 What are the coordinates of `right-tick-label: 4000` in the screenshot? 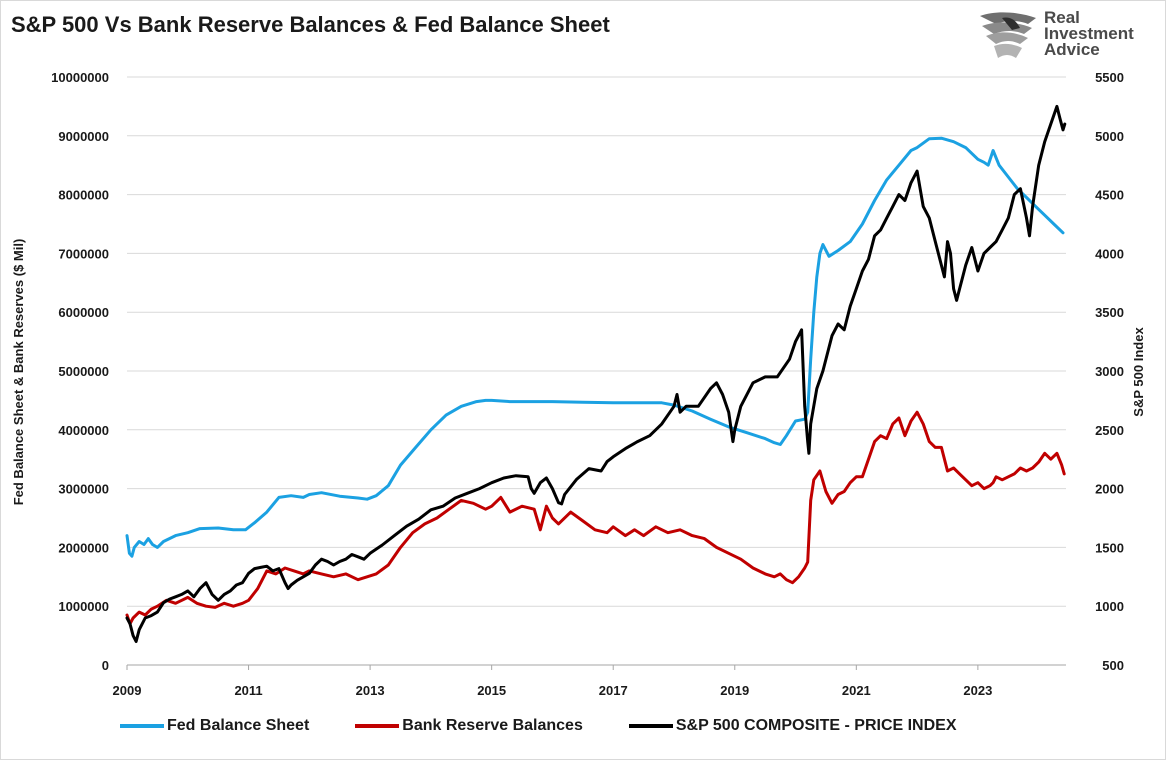 It's located at (1109, 253).